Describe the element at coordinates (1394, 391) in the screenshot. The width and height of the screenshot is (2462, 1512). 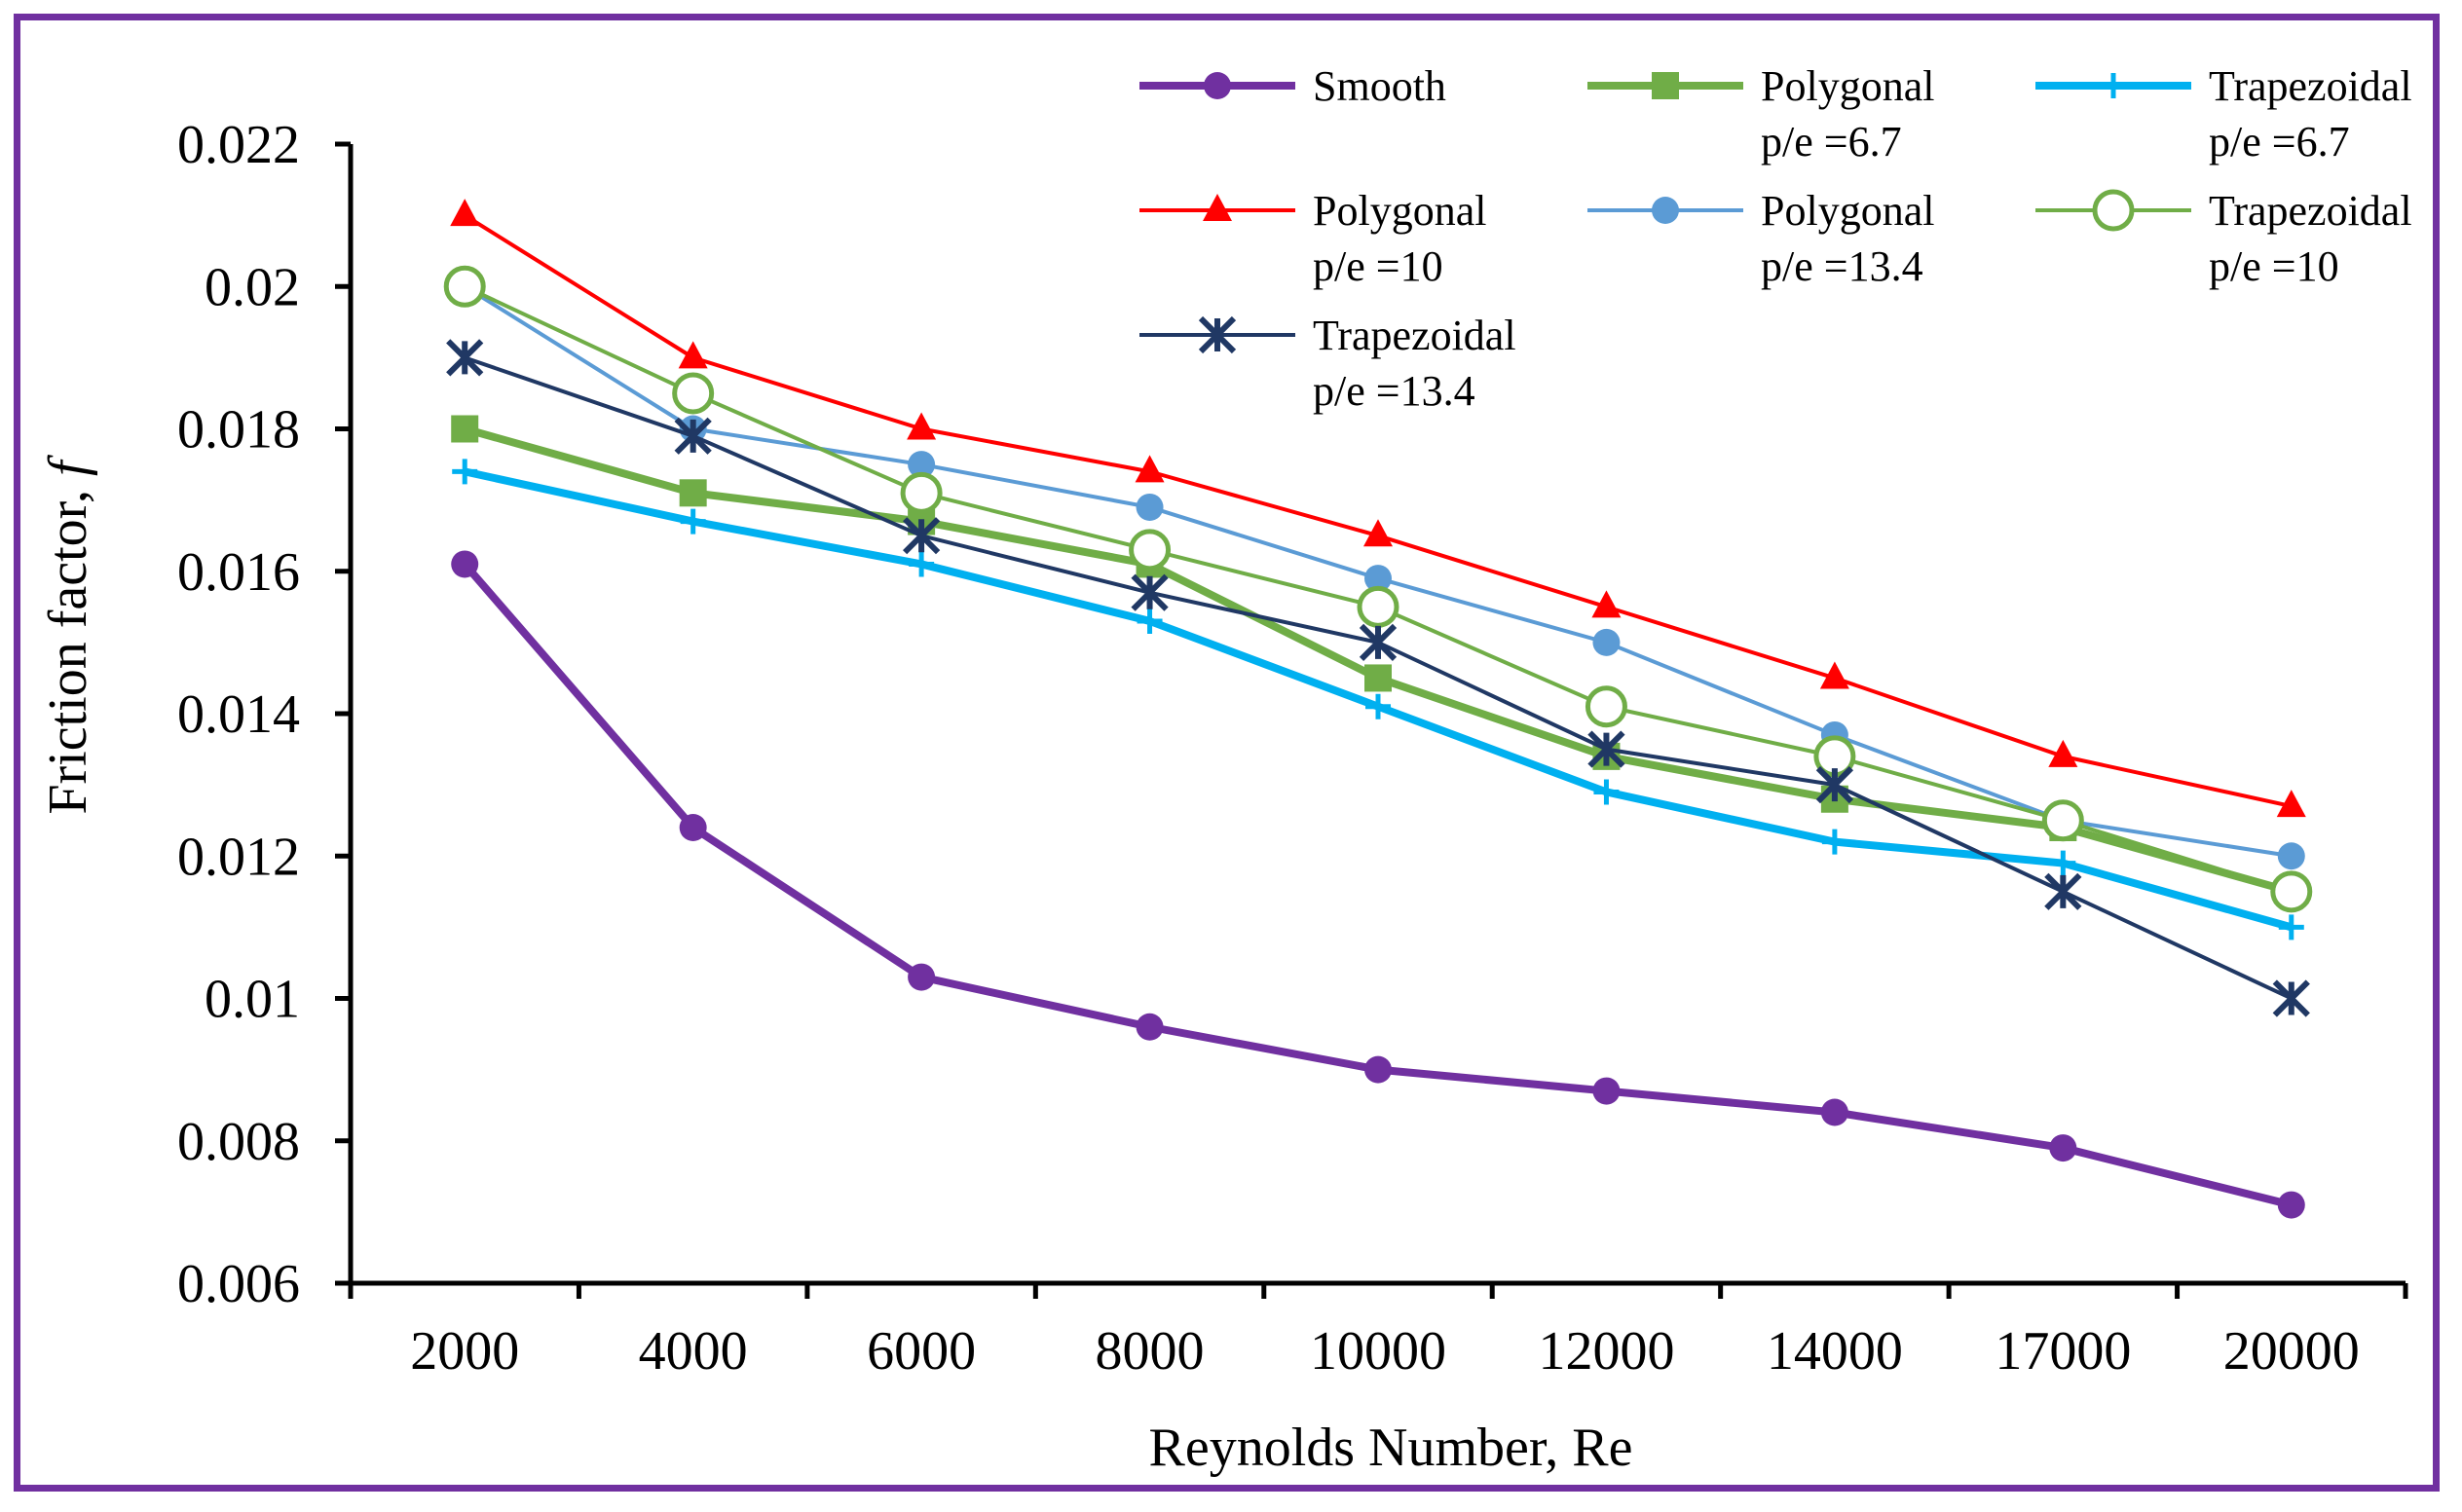
I see `legend-sublabel: p/e =13.4` at that location.